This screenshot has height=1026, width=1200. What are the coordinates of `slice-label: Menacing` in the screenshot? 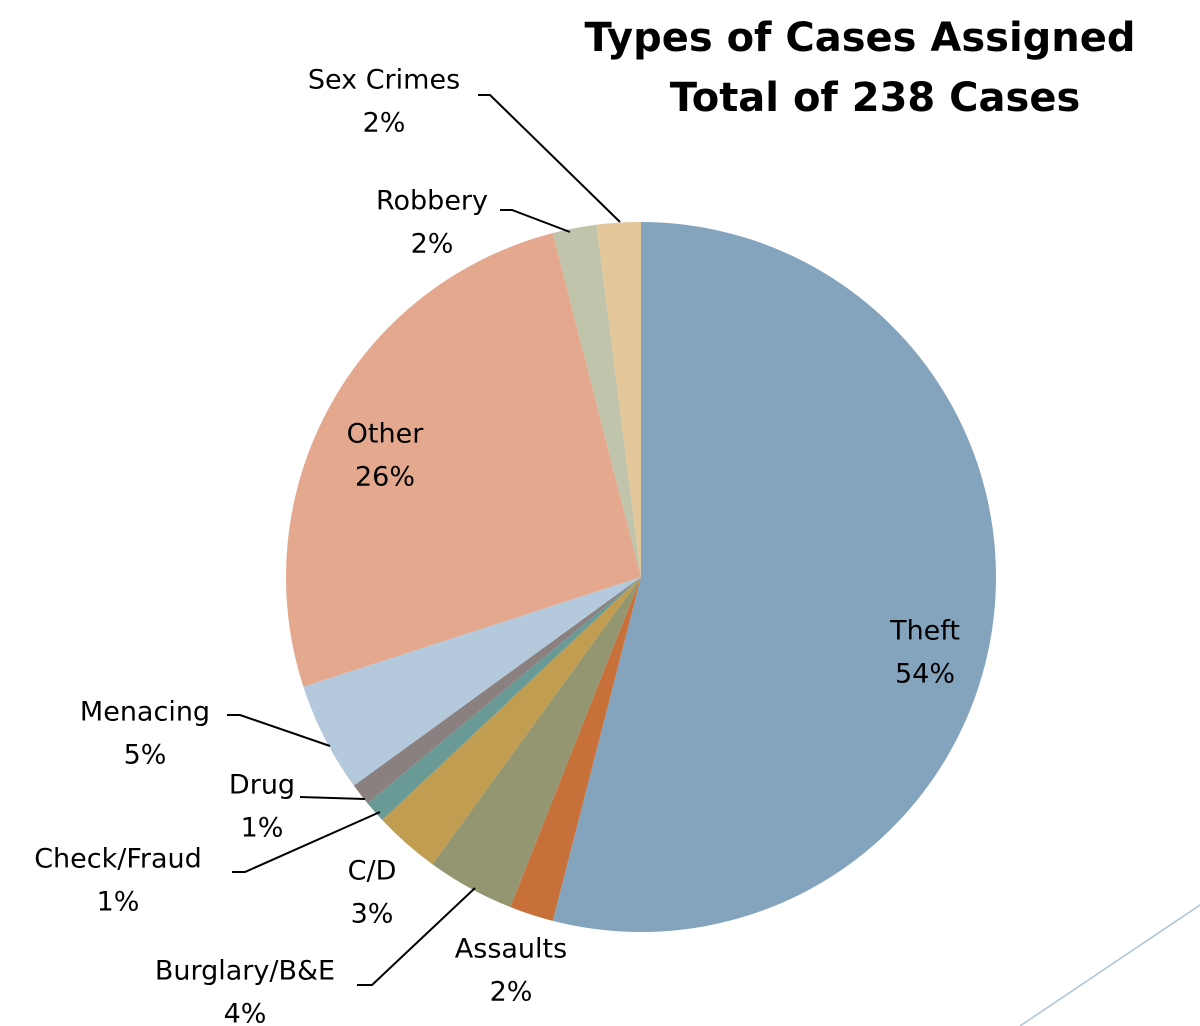 It's located at (145, 712).